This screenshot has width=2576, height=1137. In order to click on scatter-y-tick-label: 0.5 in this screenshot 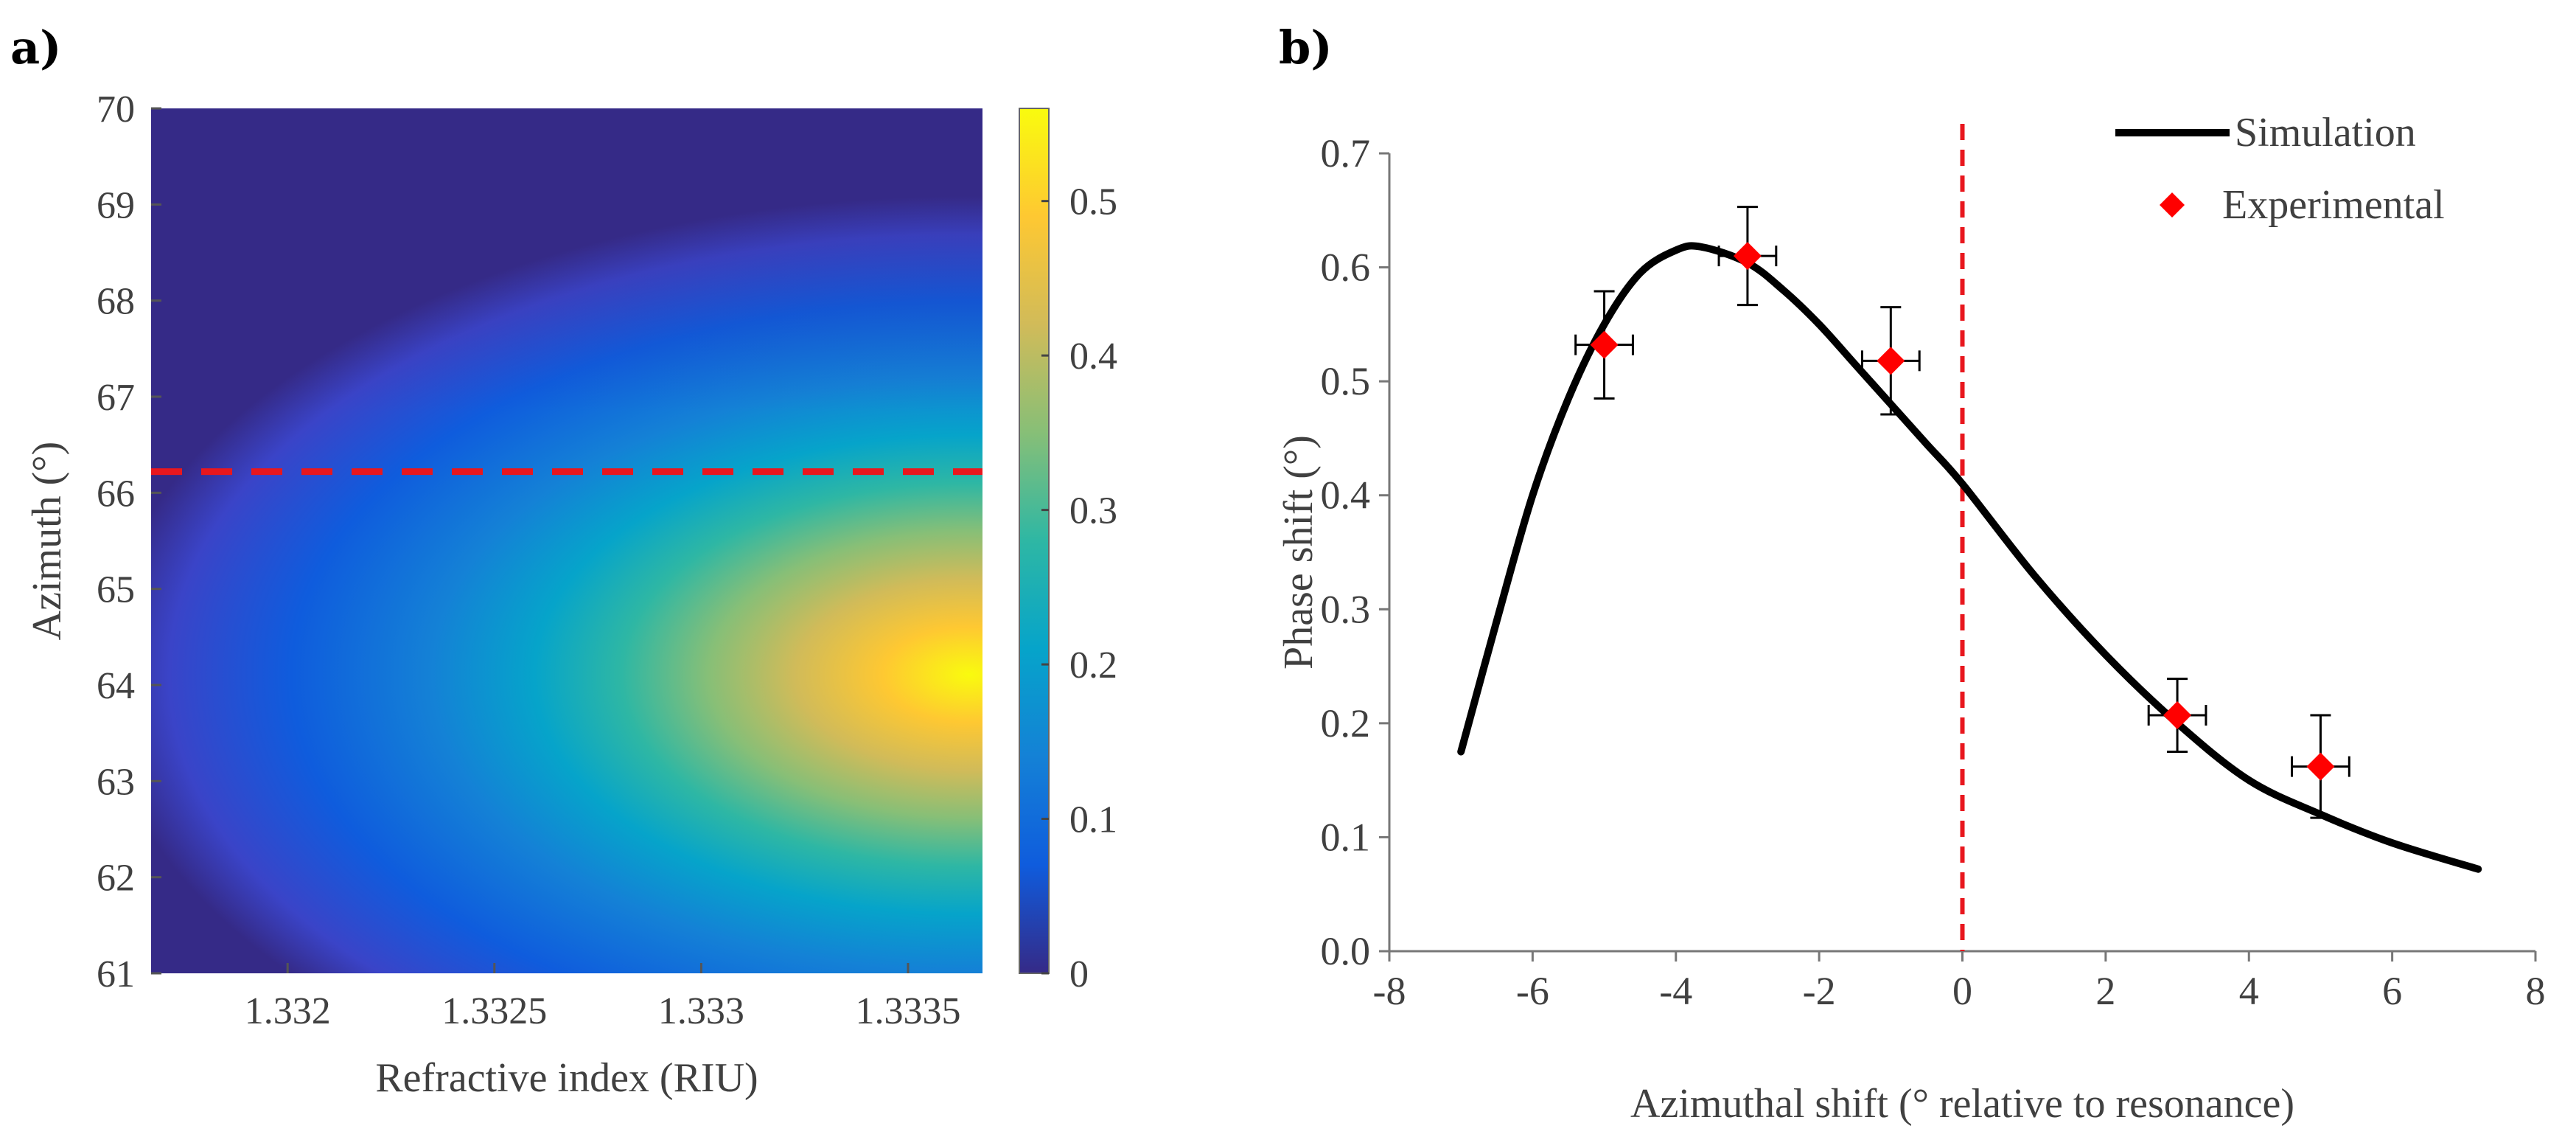, I will do `click(1346, 381)`.